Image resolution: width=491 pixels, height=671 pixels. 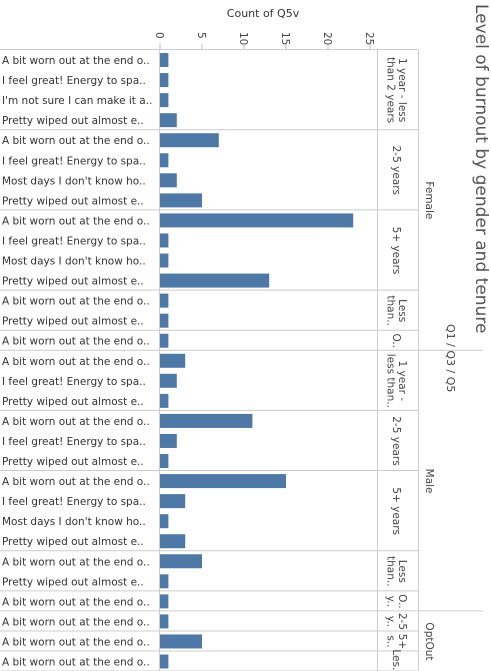 What do you see at coordinates (264, 40) in the screenshot?
I see `x-axis-ticks: 0 5 10 15 20 25` at bounding box center [264, 40].